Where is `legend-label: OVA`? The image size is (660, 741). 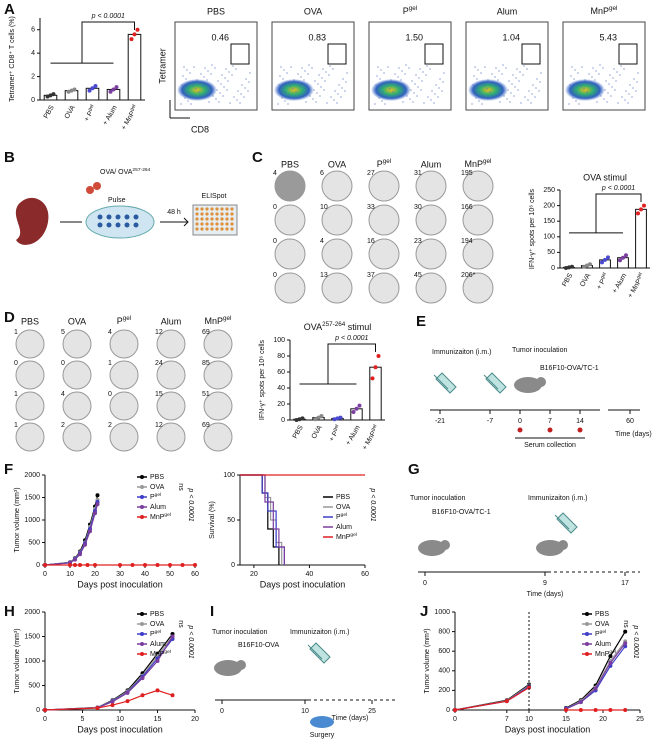 legend-label: OVA is located at coordinates (602, 624).